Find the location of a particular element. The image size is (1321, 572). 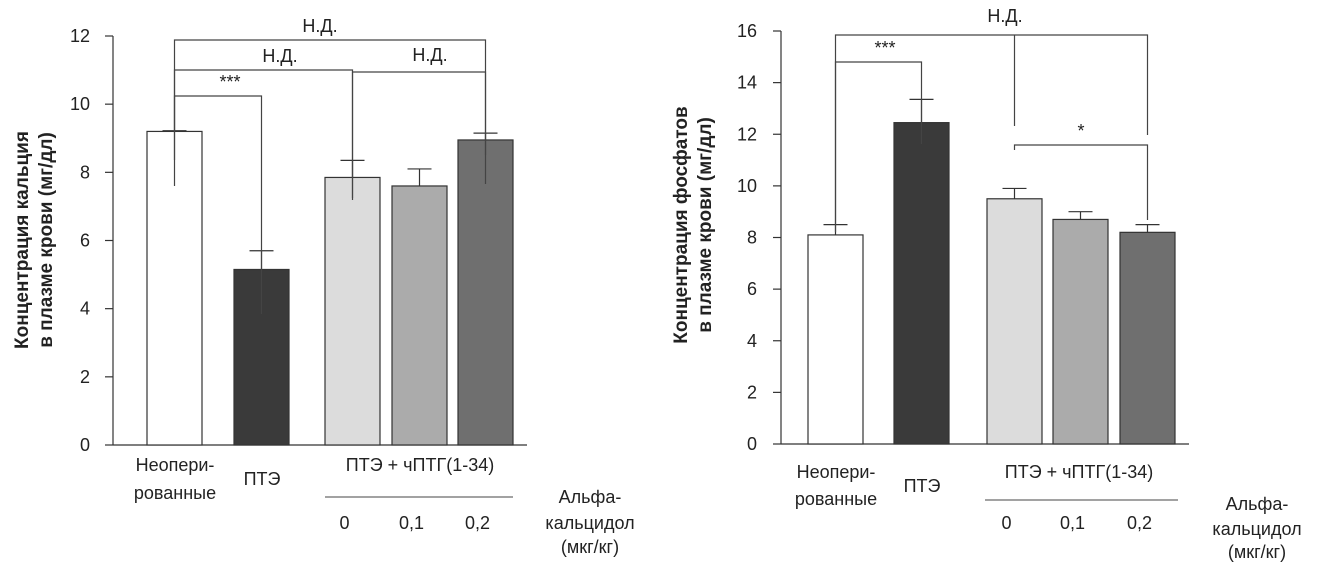

y-tick-label: 16 is located at coordinates (747, 31).